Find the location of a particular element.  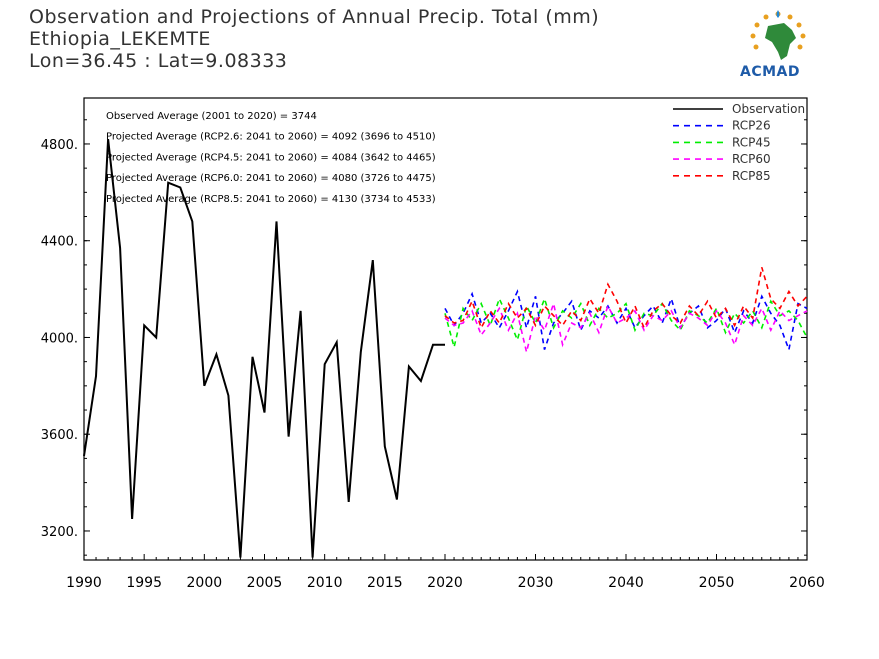

x-tick-label: 1995 is located at coordinates (144, 583).